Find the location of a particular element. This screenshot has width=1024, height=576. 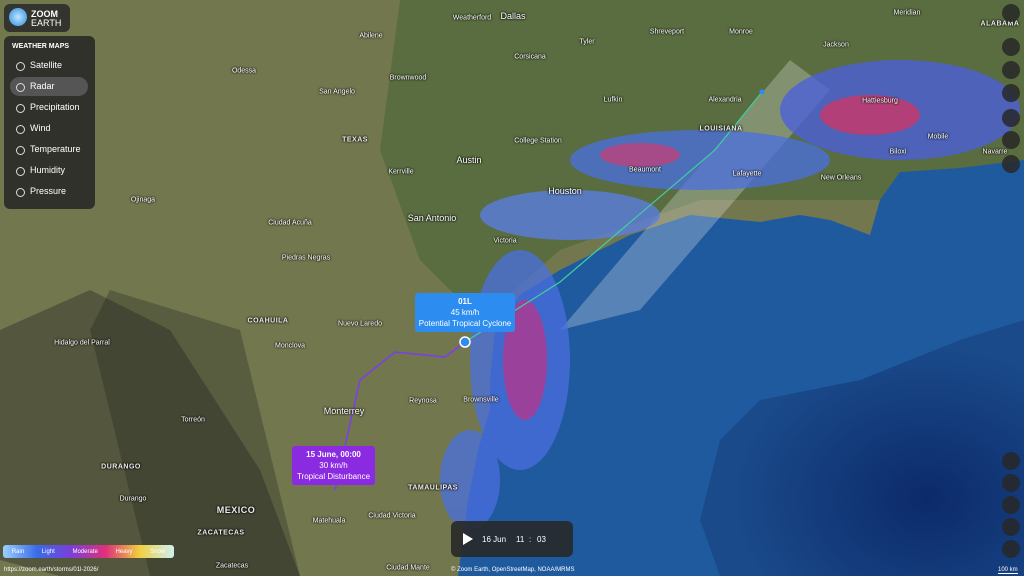

legend-item: Heavy is located at coordinates (124, 551).